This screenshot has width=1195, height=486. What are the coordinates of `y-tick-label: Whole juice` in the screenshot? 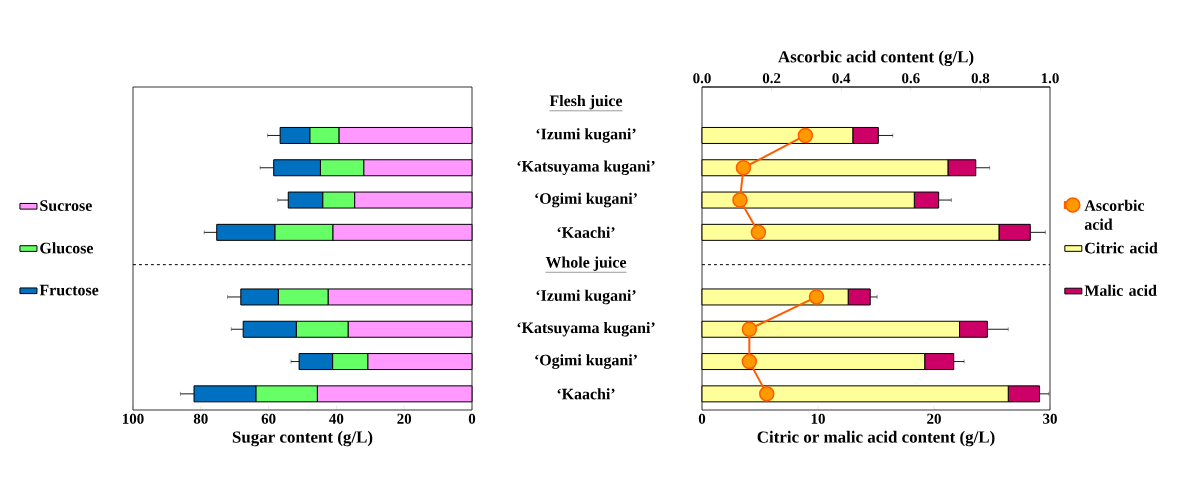 It's located at (586, 263).